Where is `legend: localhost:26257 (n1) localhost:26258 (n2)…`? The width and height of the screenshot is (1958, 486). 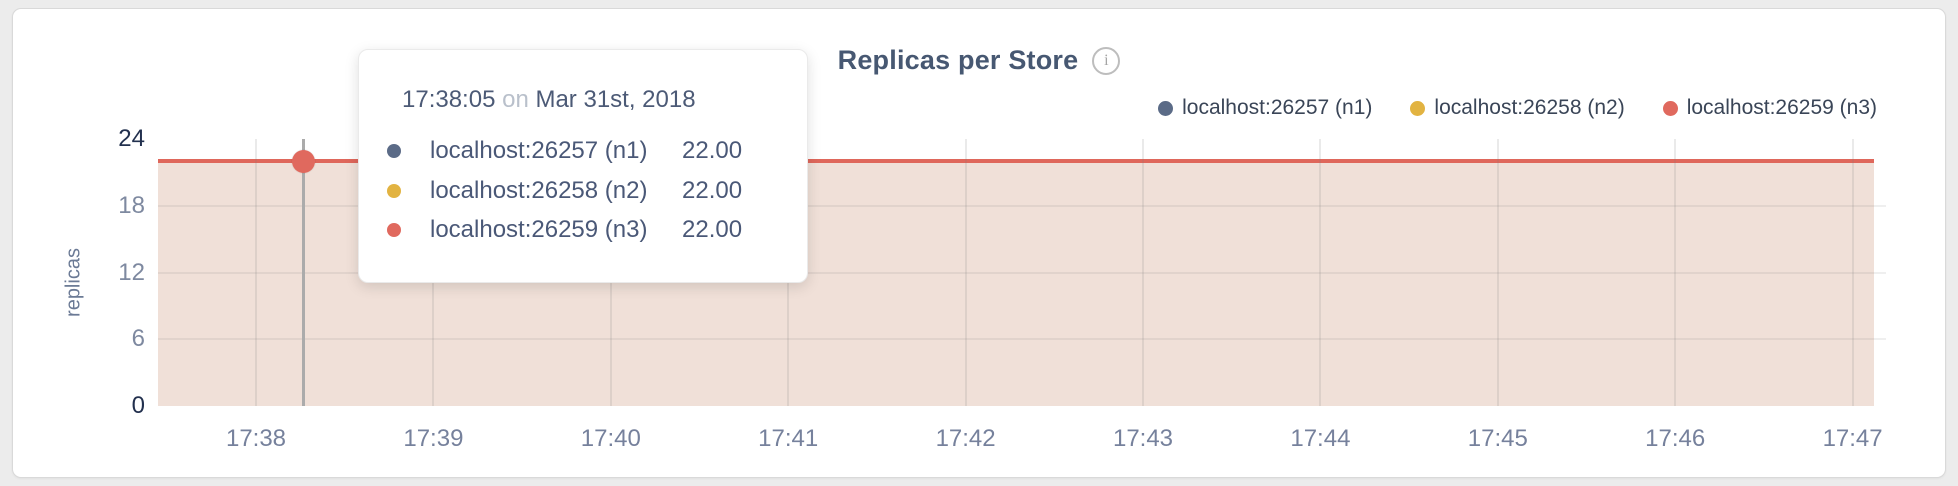 legend: localhost:26257 (n1) localhost:26258 (n2)… is located at coordinates (1517, 108).